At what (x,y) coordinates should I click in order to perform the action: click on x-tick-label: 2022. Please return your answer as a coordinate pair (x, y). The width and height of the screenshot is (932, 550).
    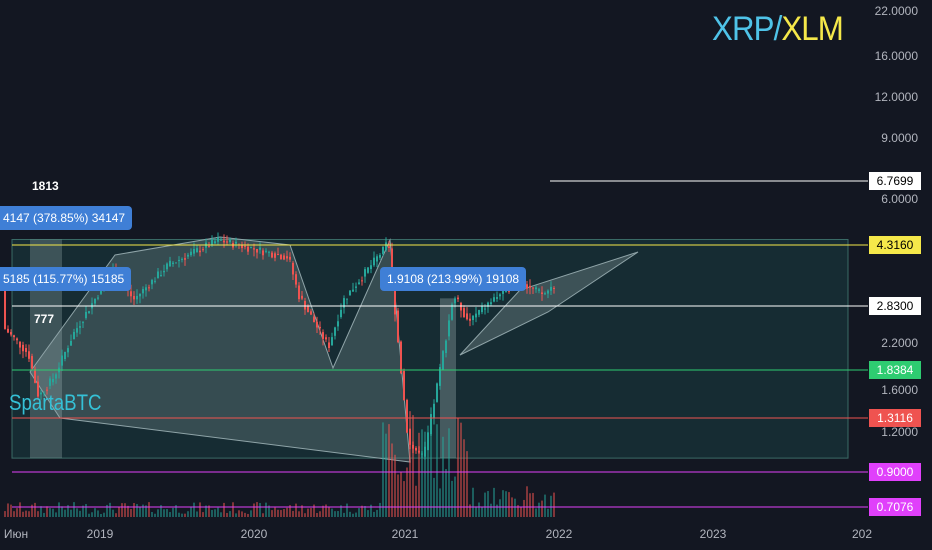
    Looking at the image, I should click on (559, 534).